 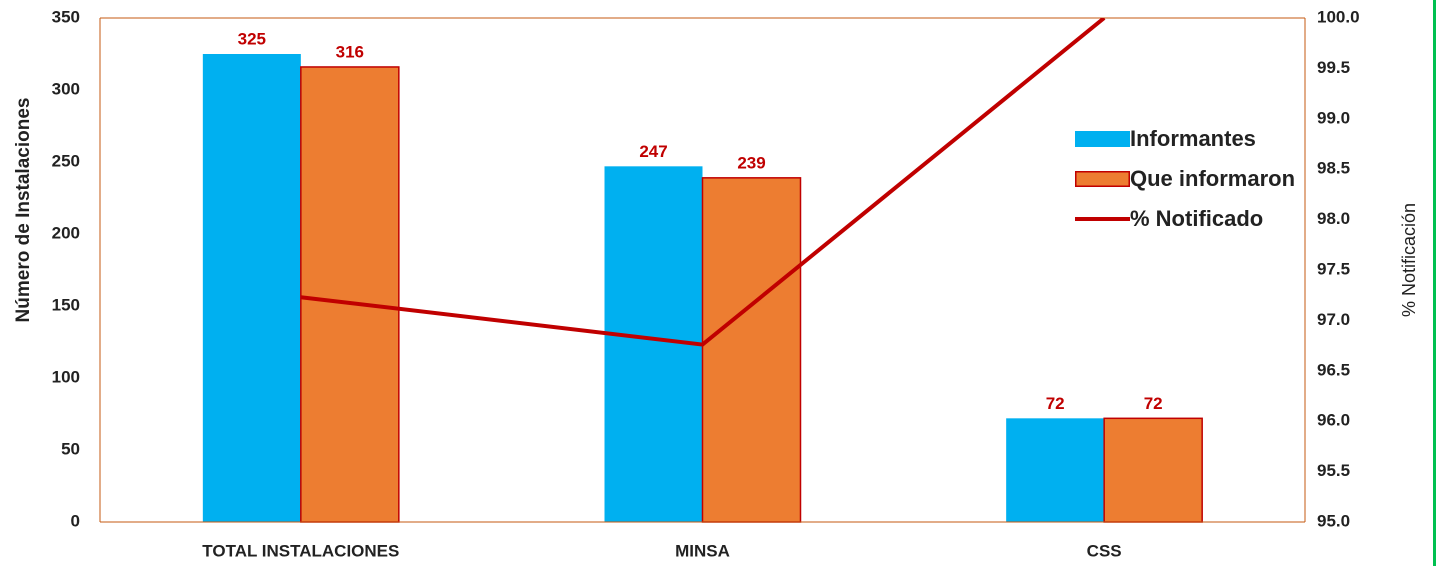 I want to click on y2-tick-label: 100.0, so click(x=1338, y=16).